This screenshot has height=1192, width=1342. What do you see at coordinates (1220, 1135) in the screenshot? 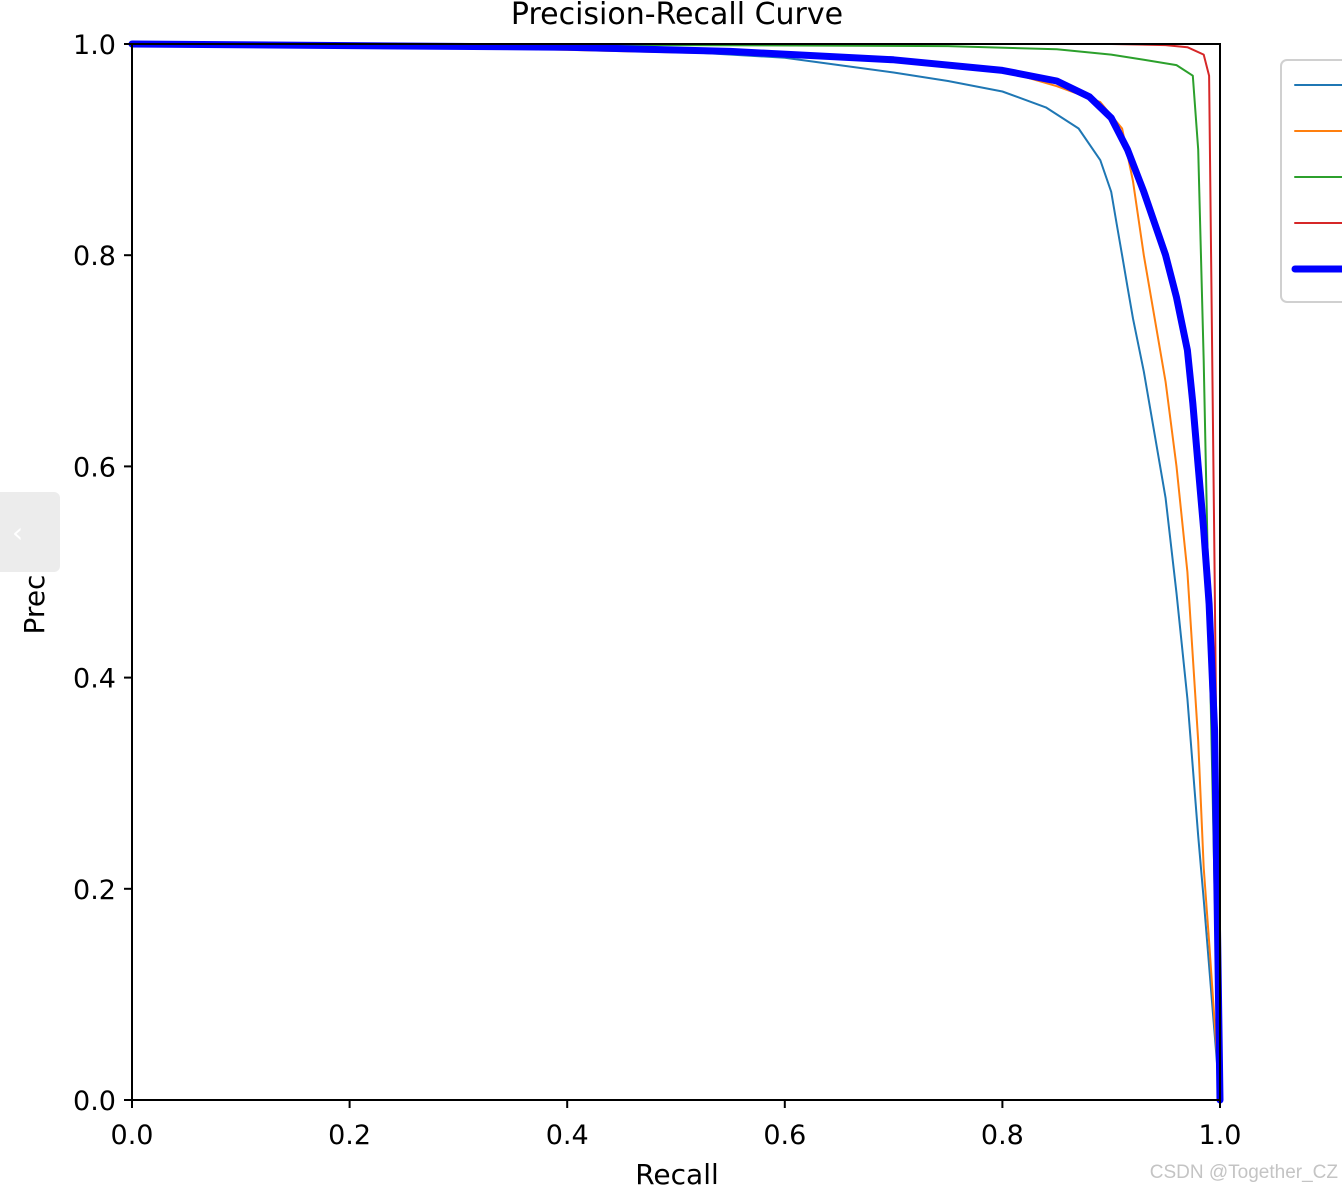
I see `x-tick-label: 1.0` at bounding box center [1220, 1135].